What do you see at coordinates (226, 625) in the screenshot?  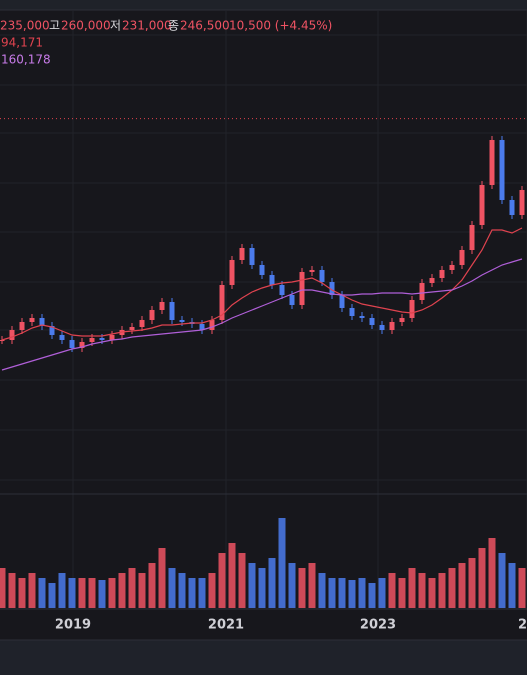 I see `x-tick-label: 2021` at bounding box center [226, 625].